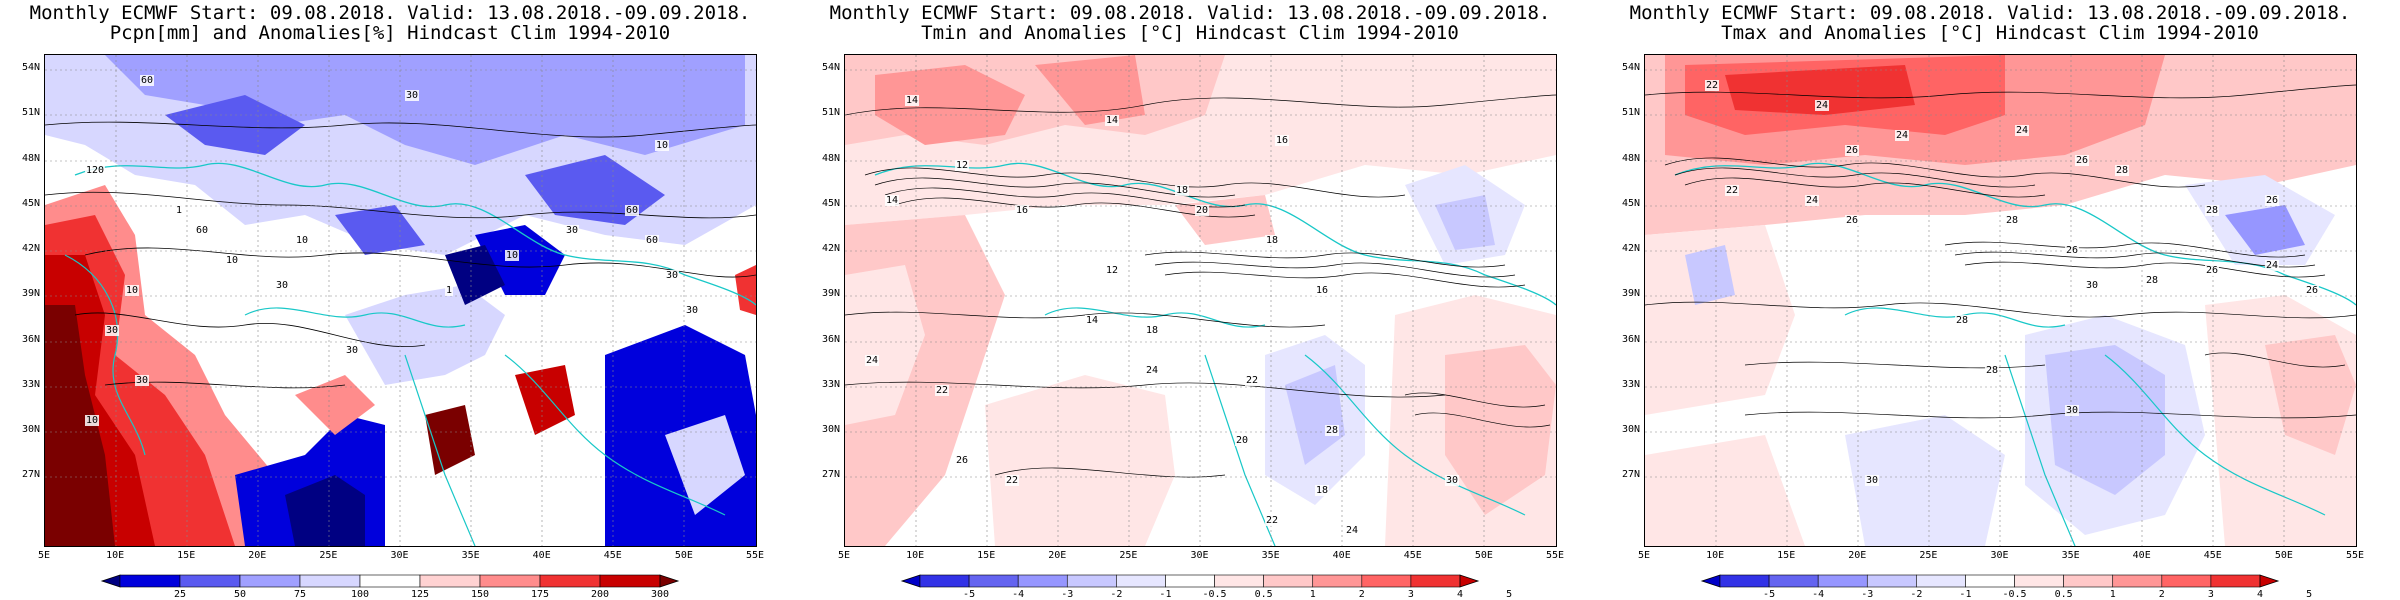 Image resolution: width=2400 pixels, height=600 pixels. I want to click on colorbar-label: 1, so click(2112, 594).